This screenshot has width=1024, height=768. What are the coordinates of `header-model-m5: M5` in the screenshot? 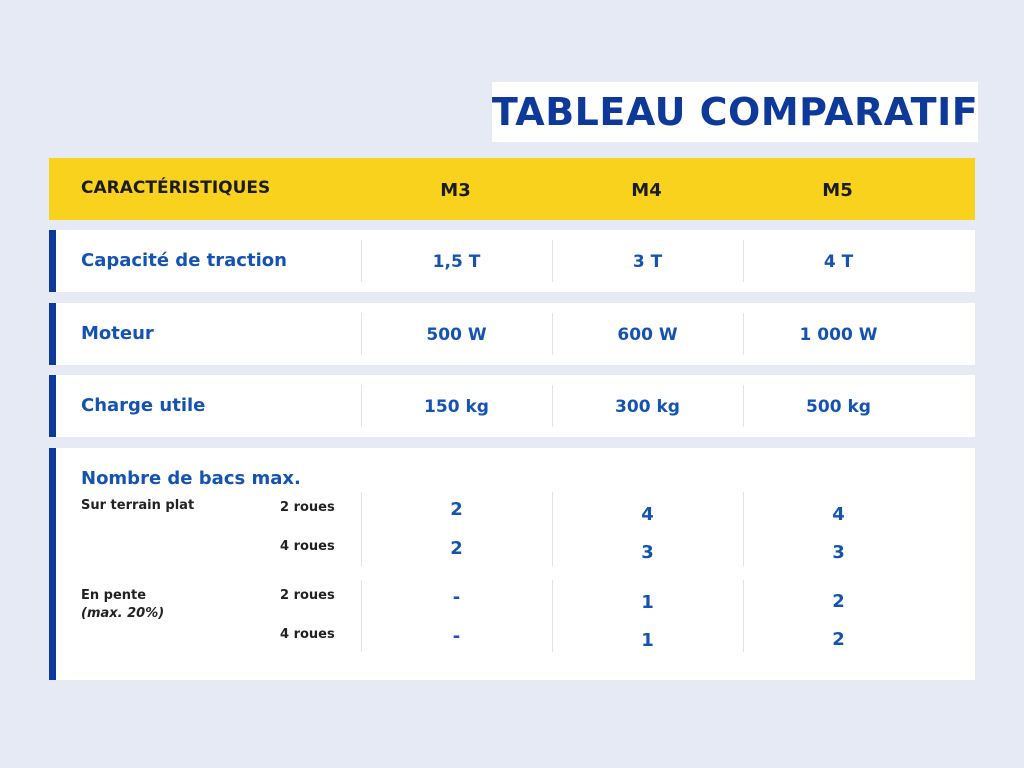 It's located at (837, 190).